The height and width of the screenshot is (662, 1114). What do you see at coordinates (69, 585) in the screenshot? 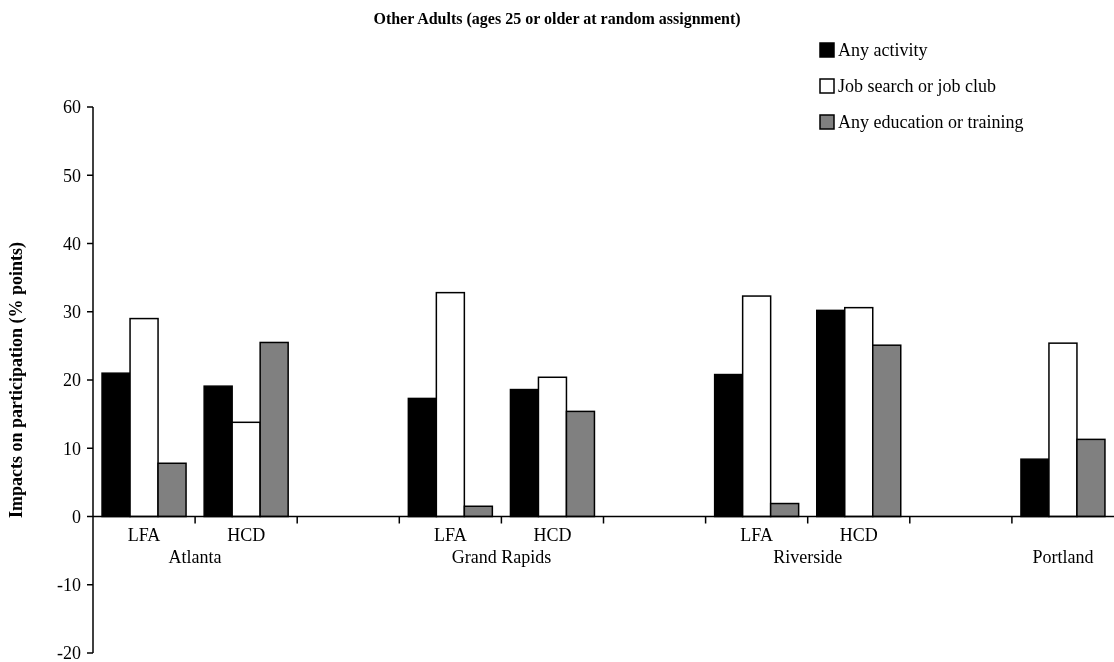
I see `y-tick-label: -10` at bounding box center [69, 585].